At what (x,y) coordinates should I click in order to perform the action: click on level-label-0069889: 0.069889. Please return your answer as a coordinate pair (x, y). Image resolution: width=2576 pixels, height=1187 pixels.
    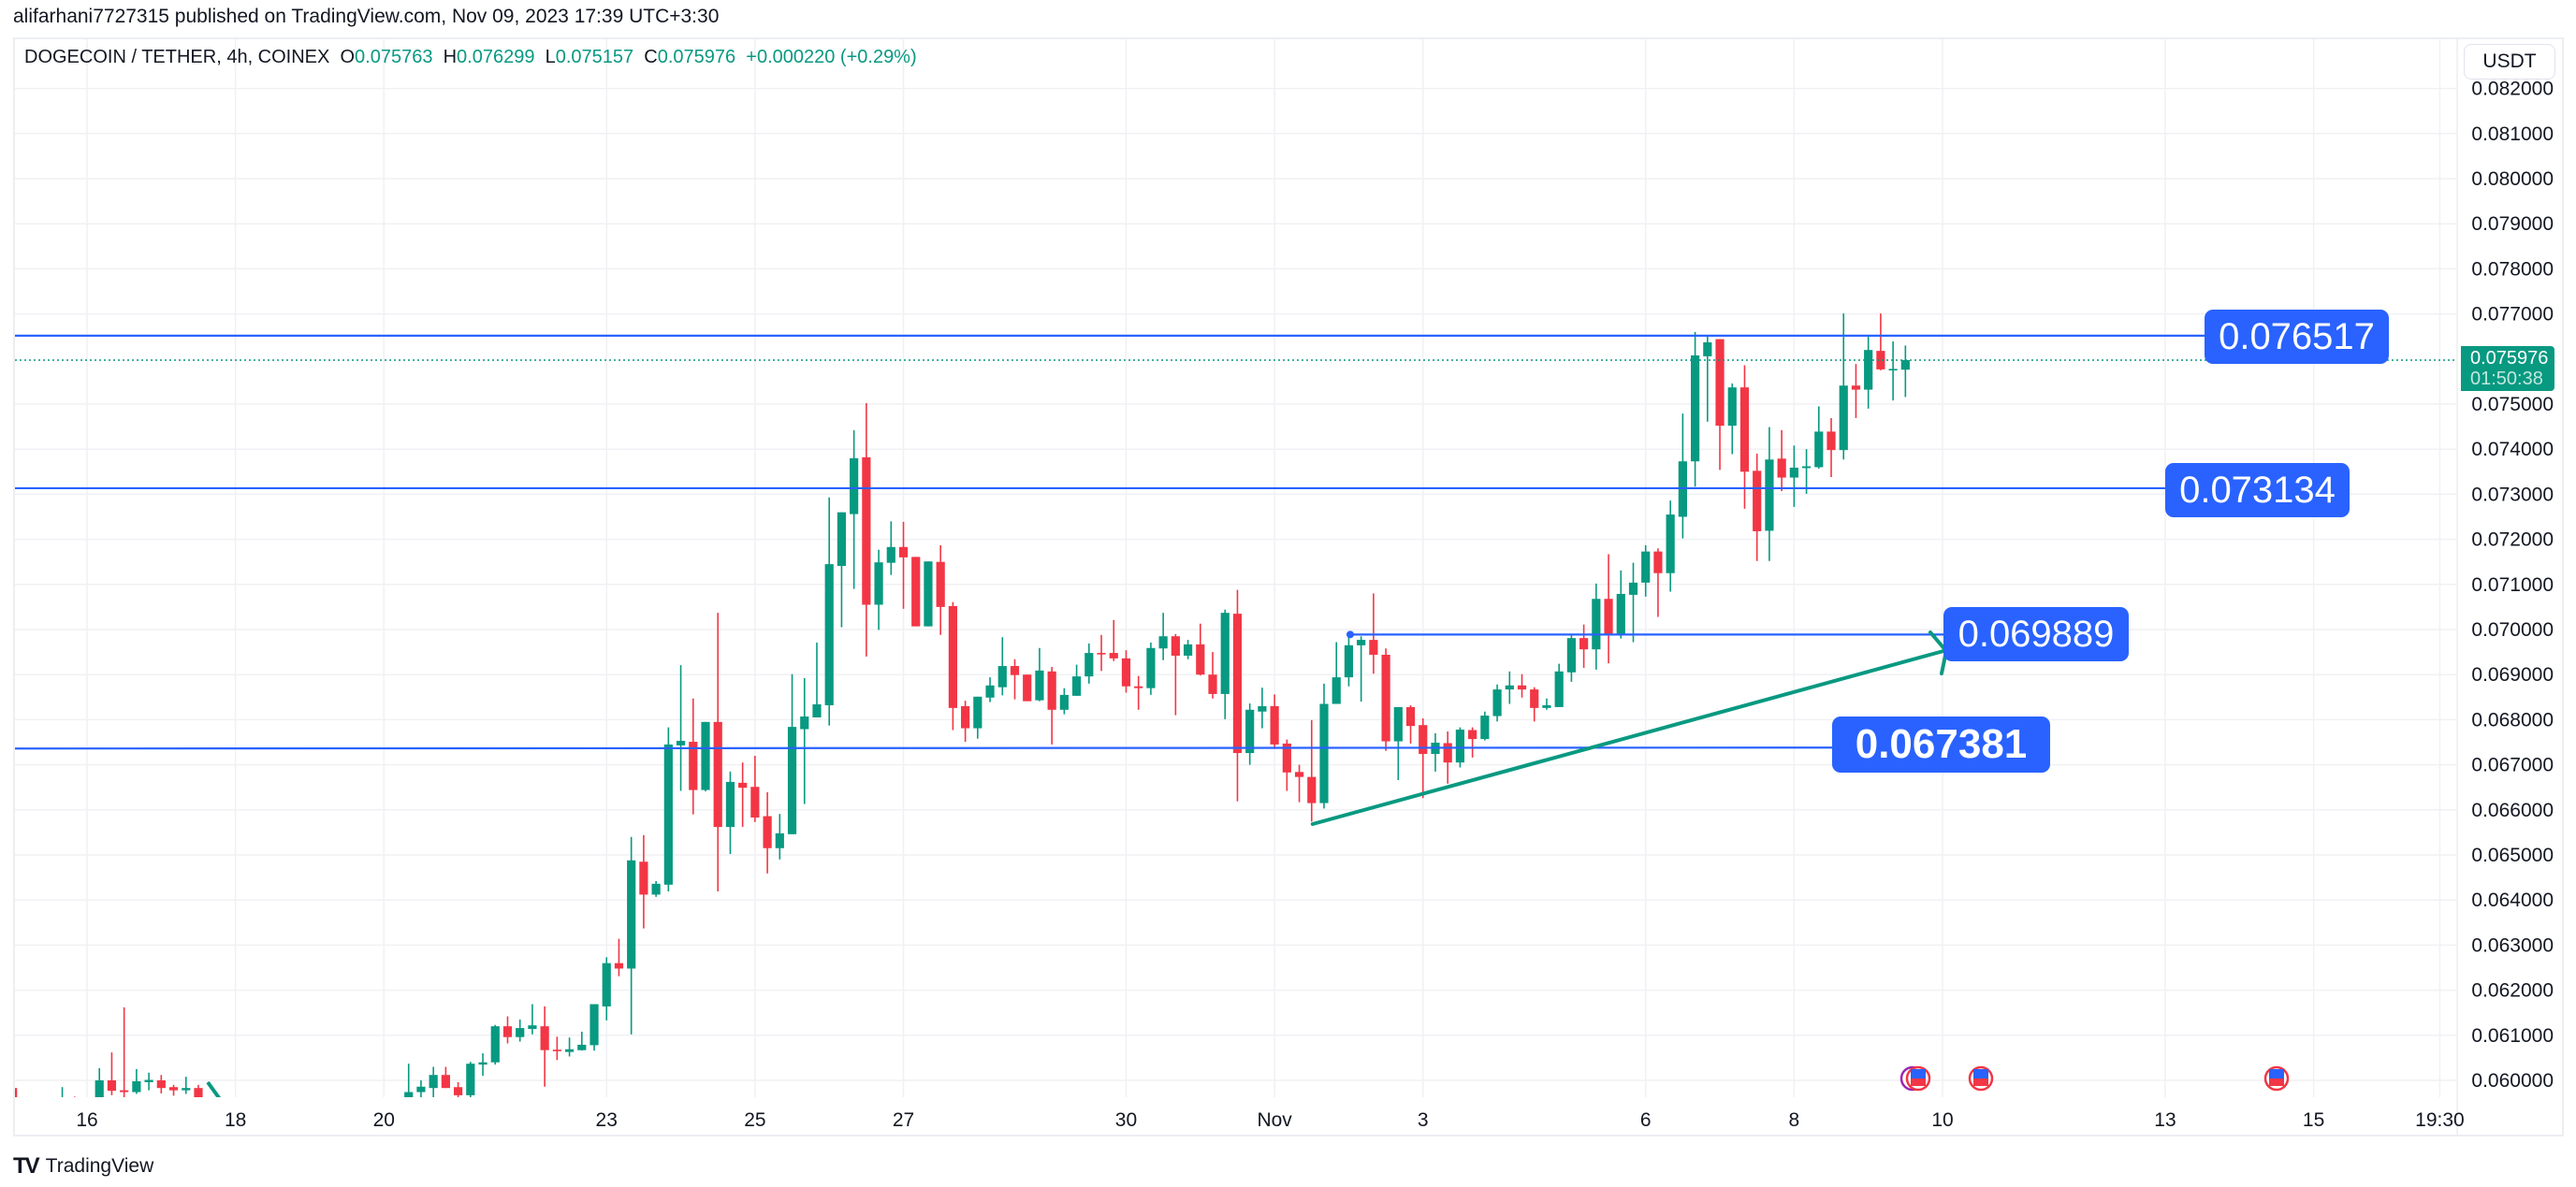
    Looking at the image, I should click on (2036, 634).